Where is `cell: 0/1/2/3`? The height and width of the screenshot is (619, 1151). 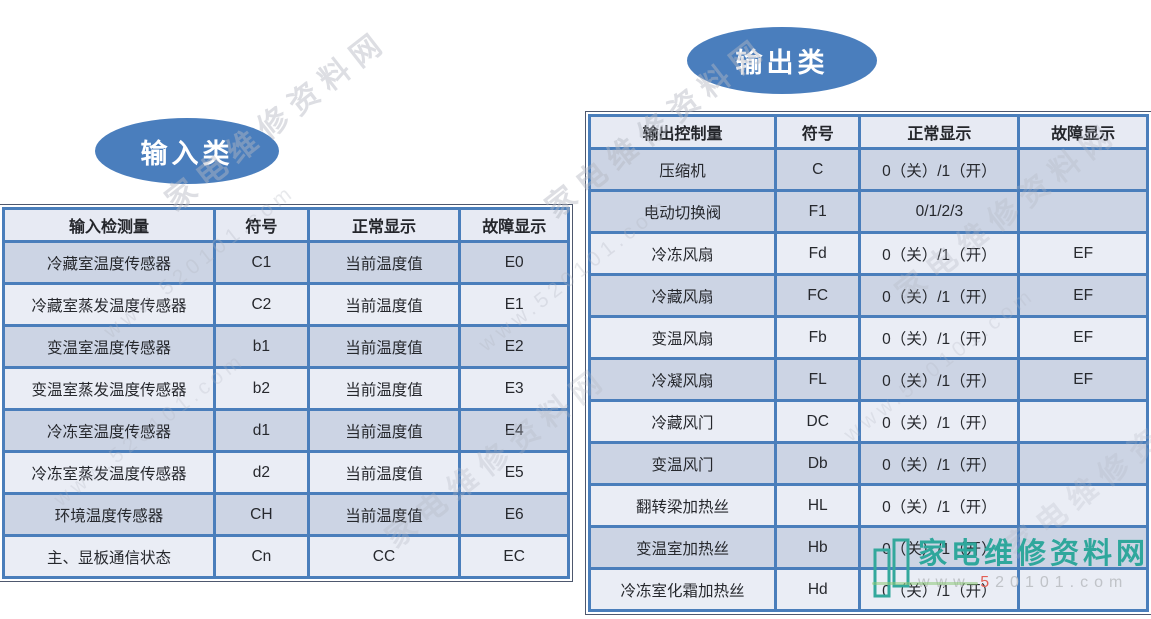
cell: 0/1/2/3 is located at coordinates (939, 211).